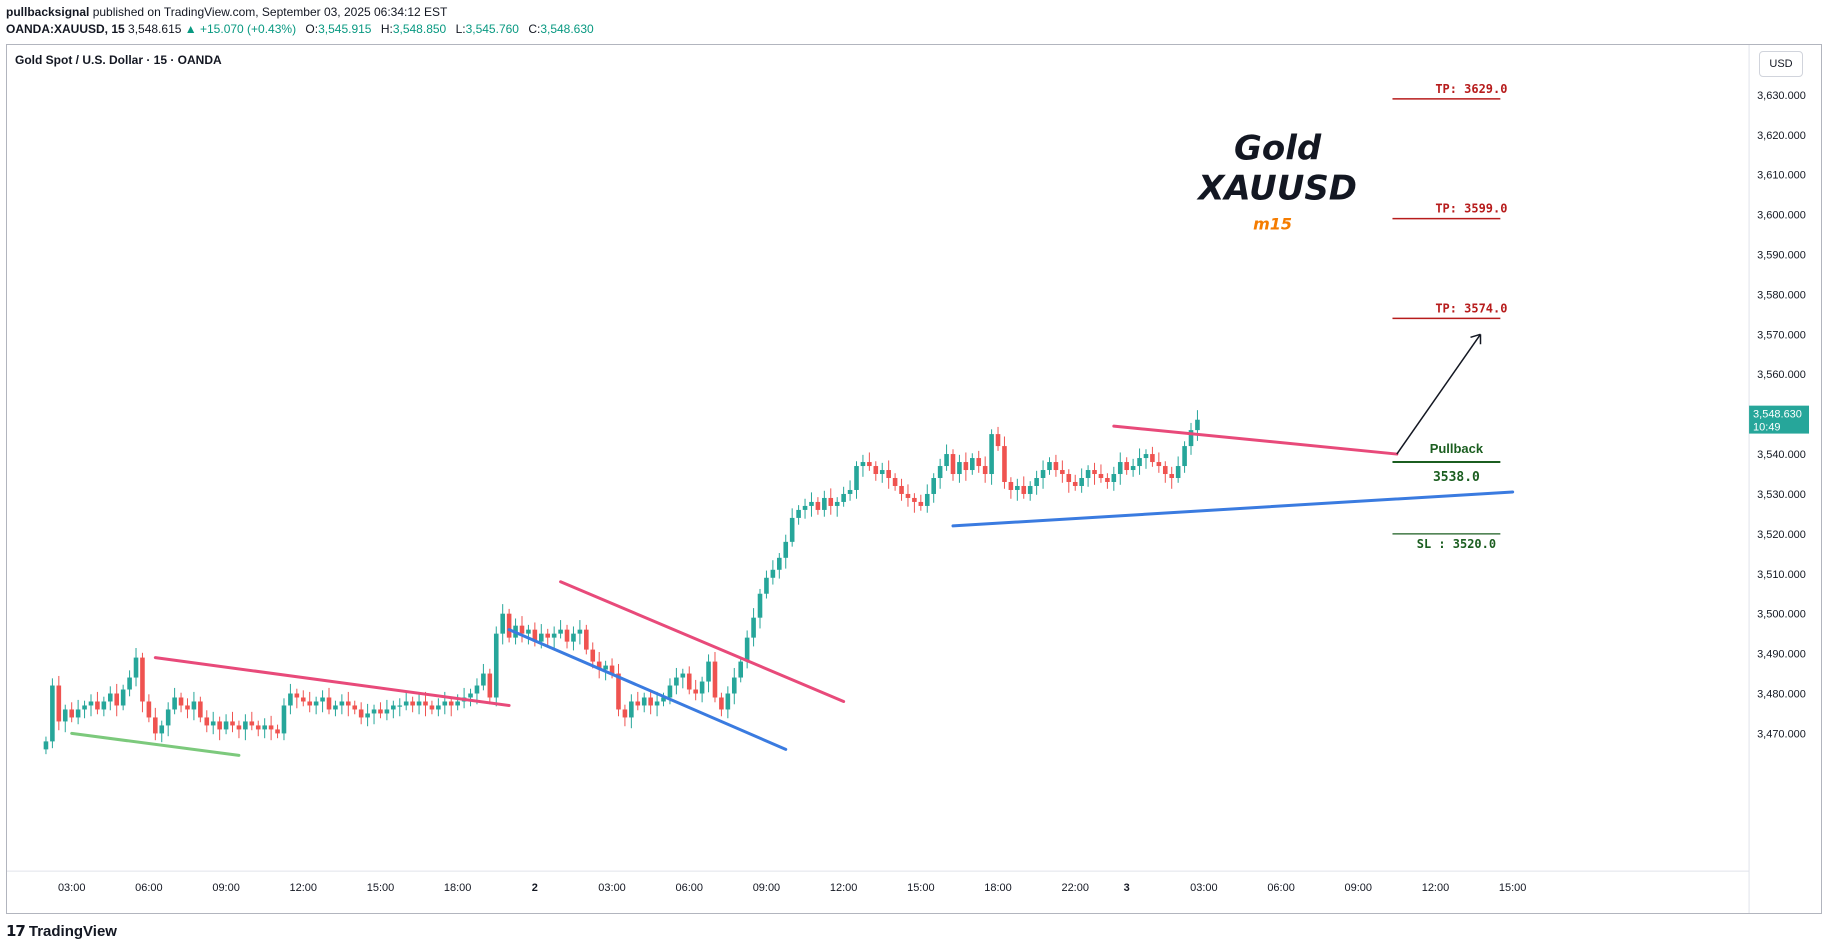  I want to click on support-channel-line, so click(647, 689).